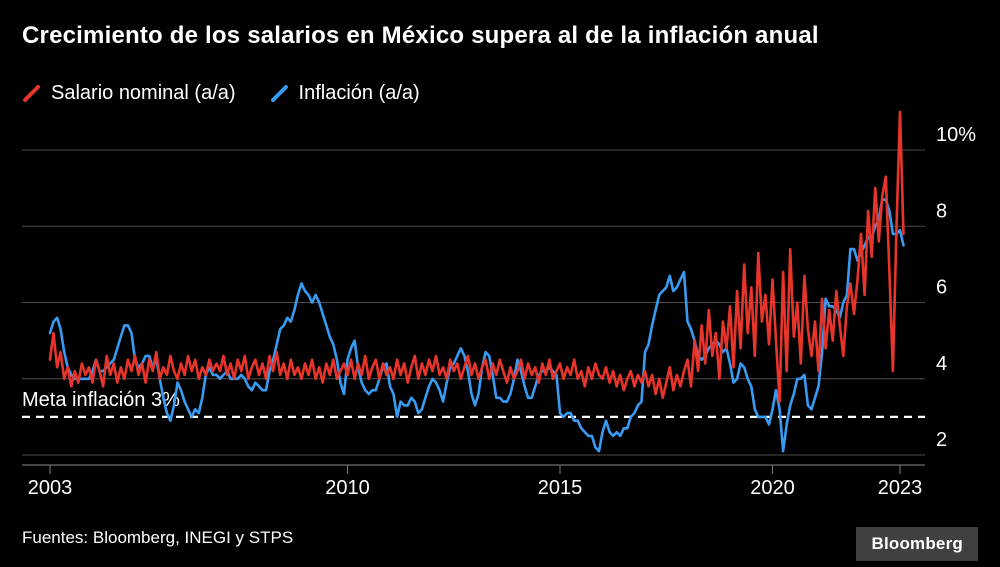  Describe the element at coordinates (900, 488) in the screenshot. I see `x-tick-label: 2023` at that location.